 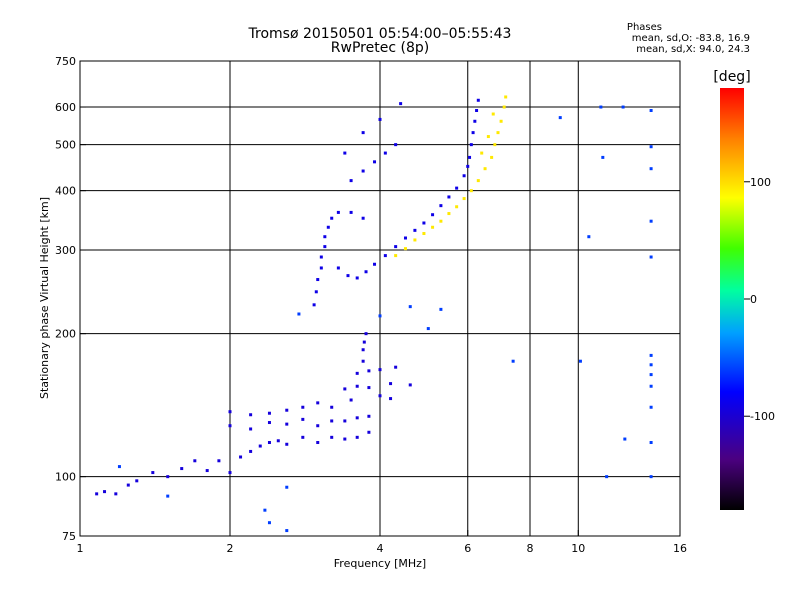 I want to click on colorbar-tick-label: 100, so click(x=760, y=182).